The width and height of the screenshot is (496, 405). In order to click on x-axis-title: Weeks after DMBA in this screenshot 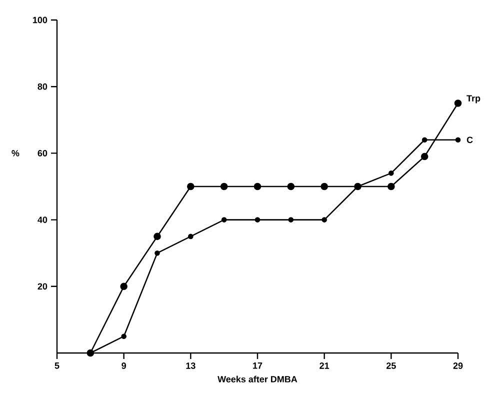, I will do `click(258, 379)`.